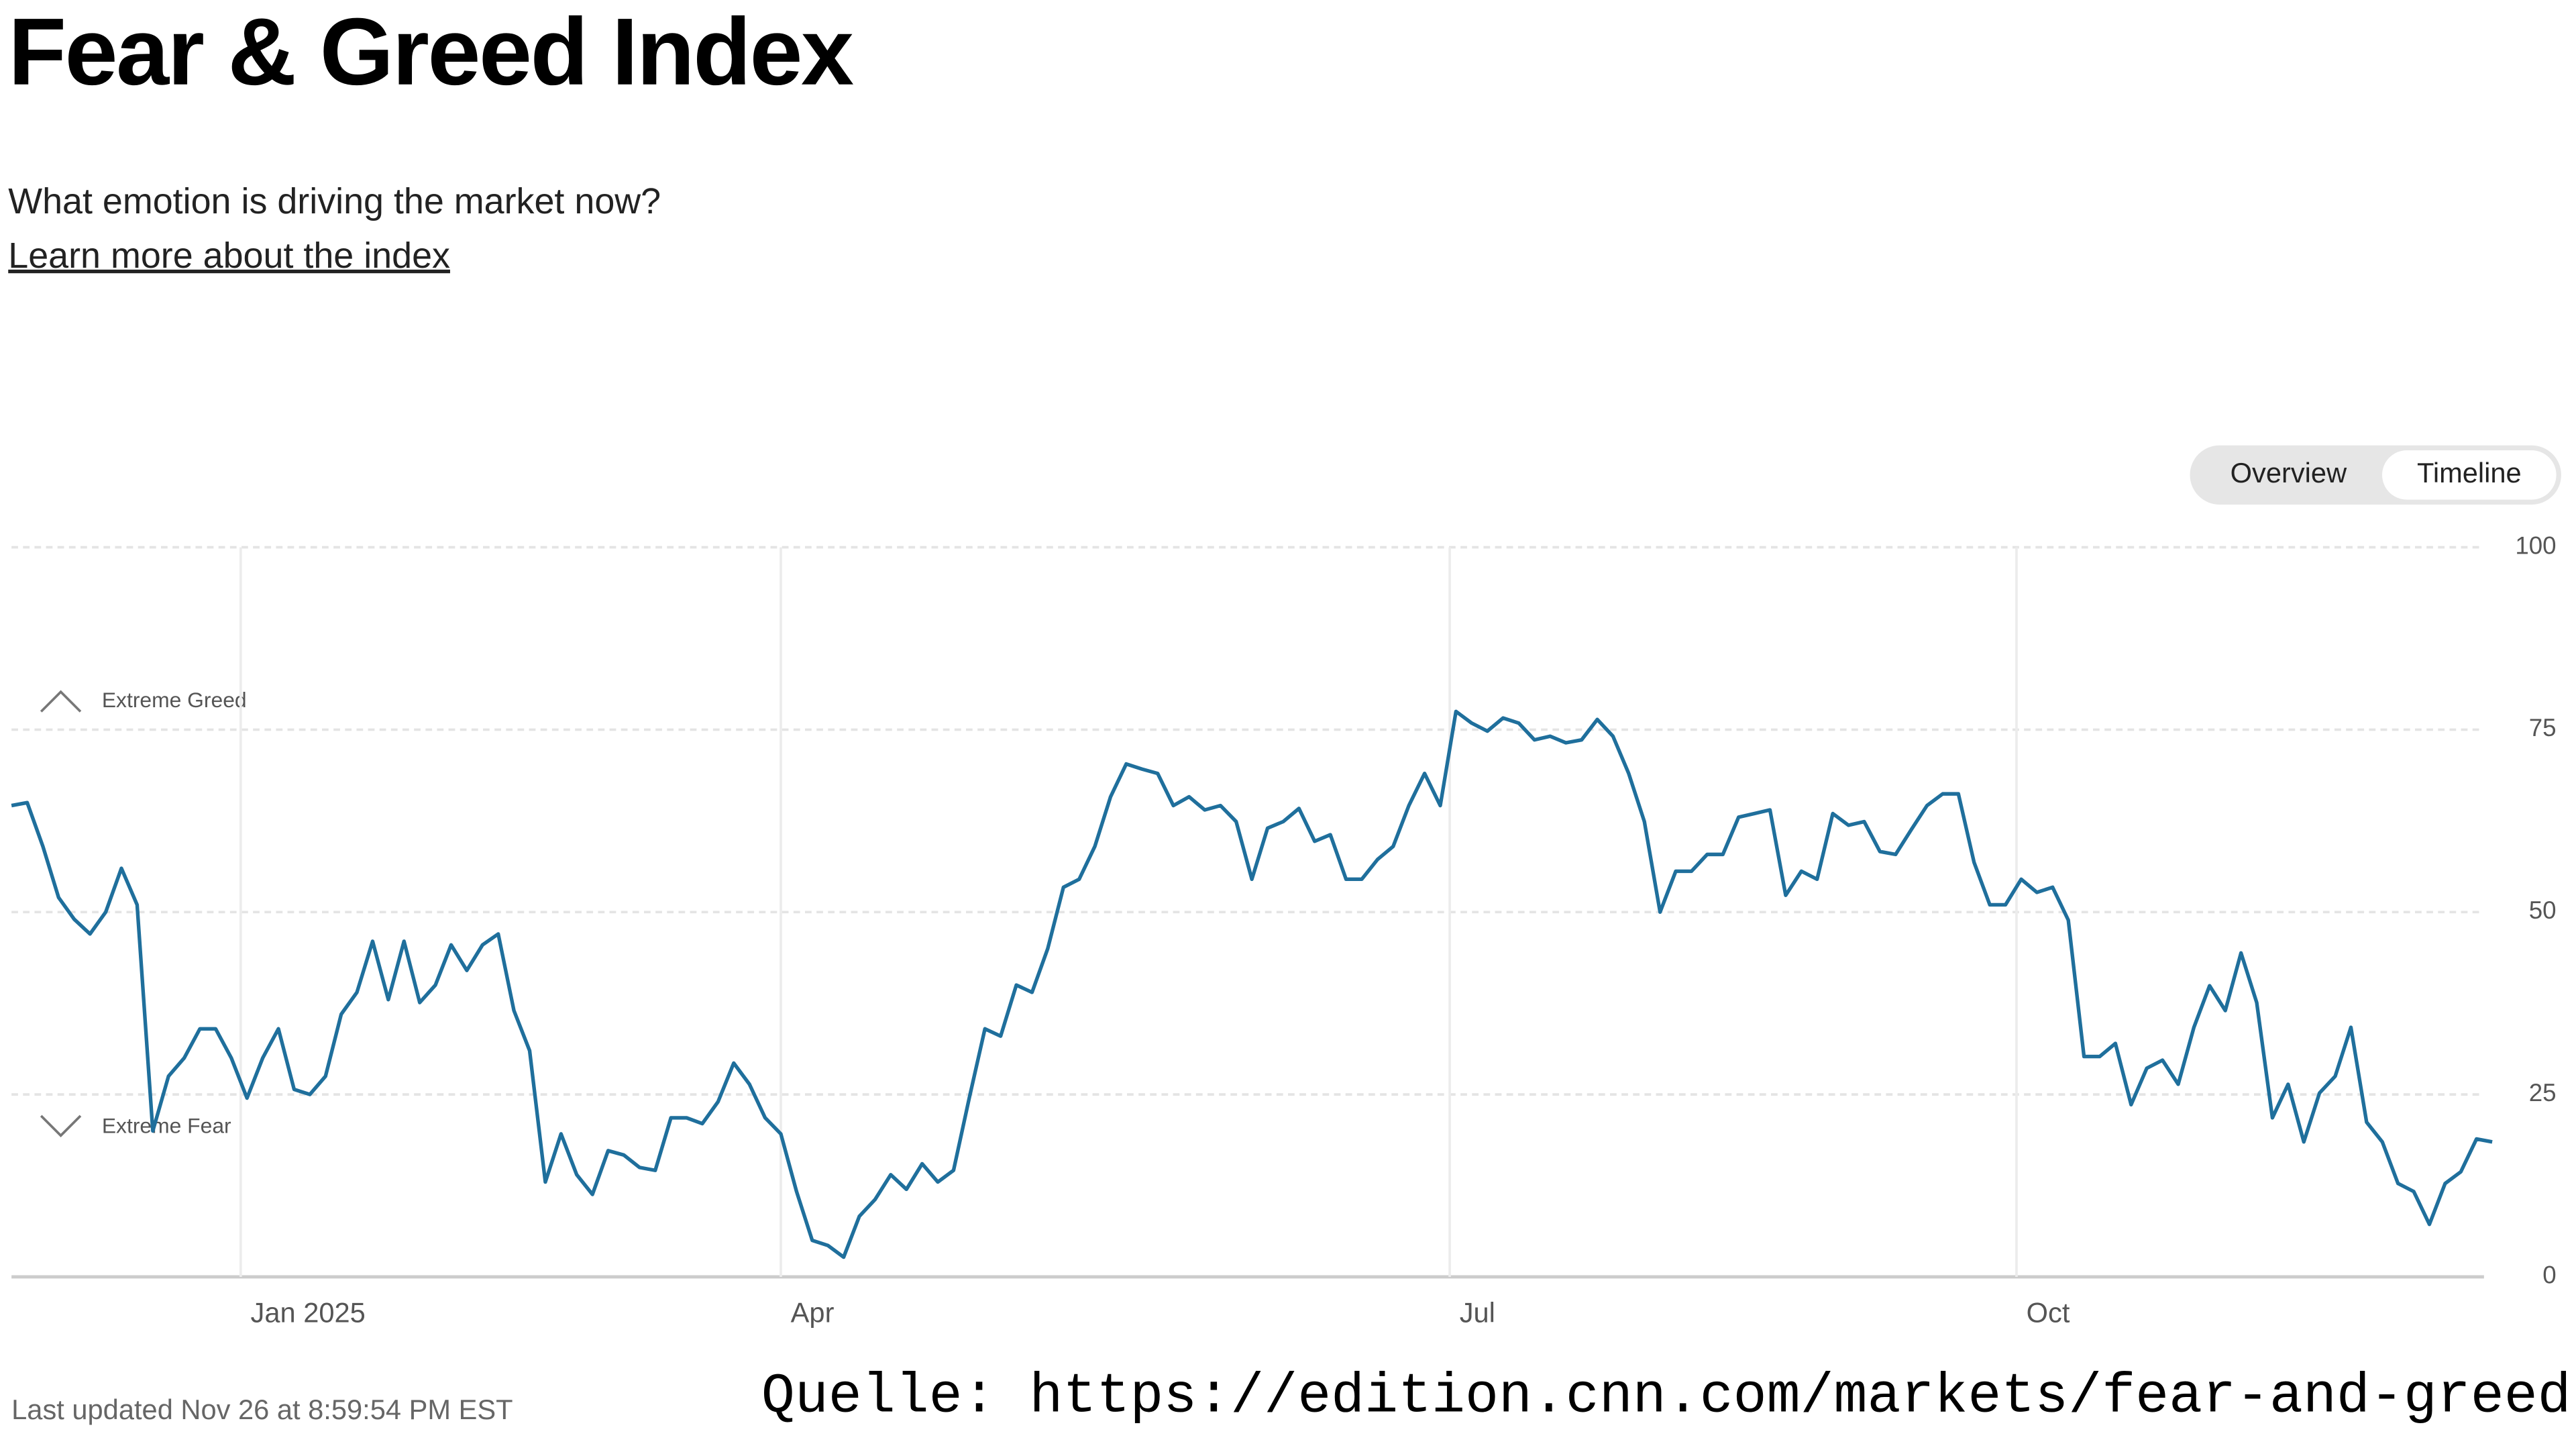 This screenshot has height=1448, width=2576. Describe the element at coordinates (1477, 1312) in the screenshot. I see `x-tick-label: Jul` at that location.